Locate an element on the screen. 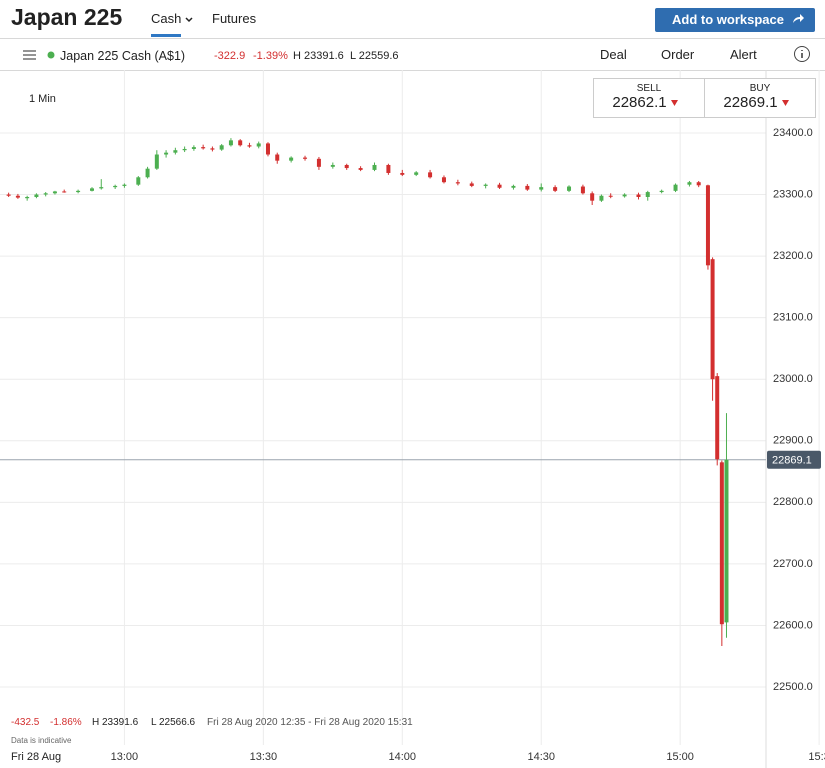 The height and width of the screenshot is (768, 825). menu-icon is located at coordinates (29, 55).